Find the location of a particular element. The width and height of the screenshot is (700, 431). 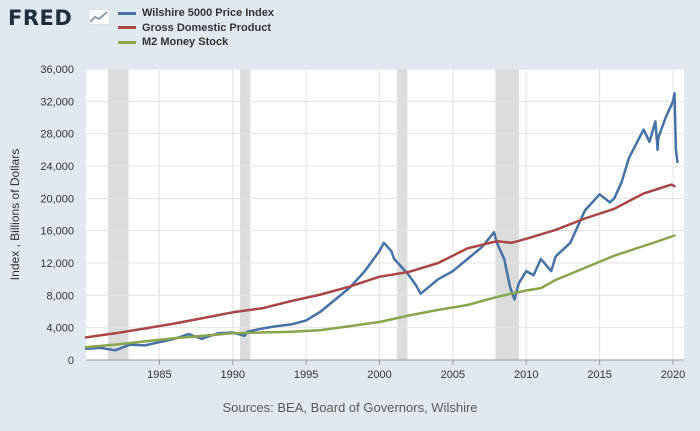

legend-item-wilshire: Wilshire 5000 Price Index is located at coordinates (196, 13).